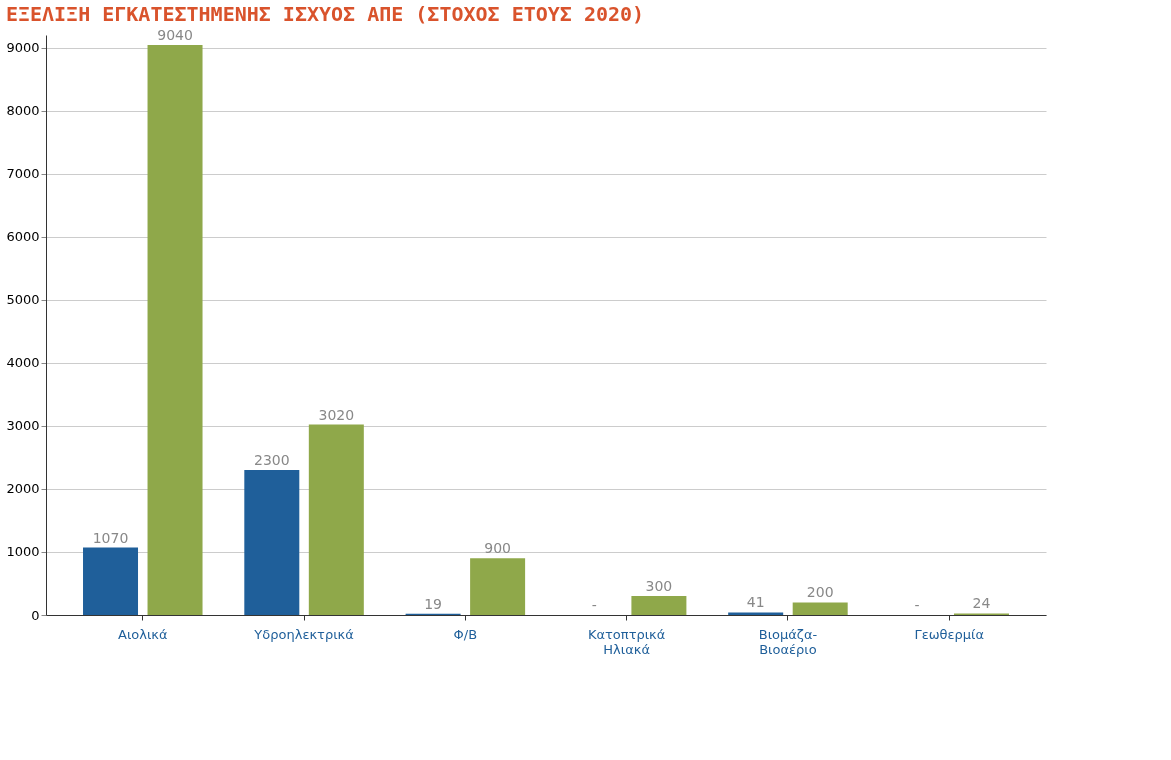 The width and height of the screenshot is (1171, 760). What do you see at coordinates (949, 634) in the screenshot?
I see `x-tick-label: Γεωθερμία` at bounding box center [949, 634].